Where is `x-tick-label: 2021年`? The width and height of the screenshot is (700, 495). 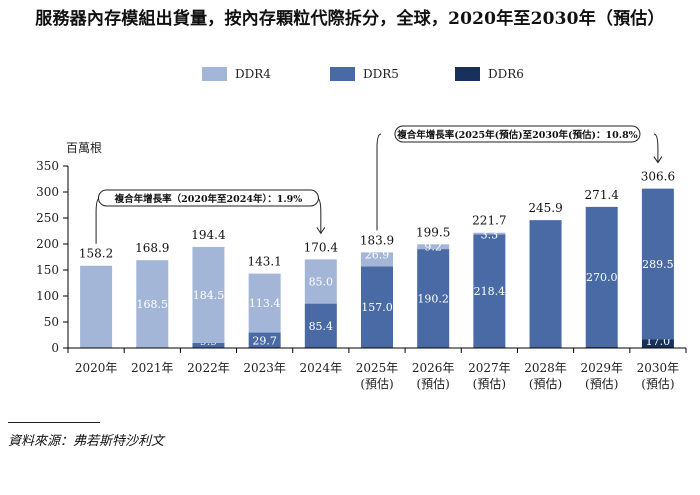 x-tick-label: 2021年 is located at coordinates (152, 368).